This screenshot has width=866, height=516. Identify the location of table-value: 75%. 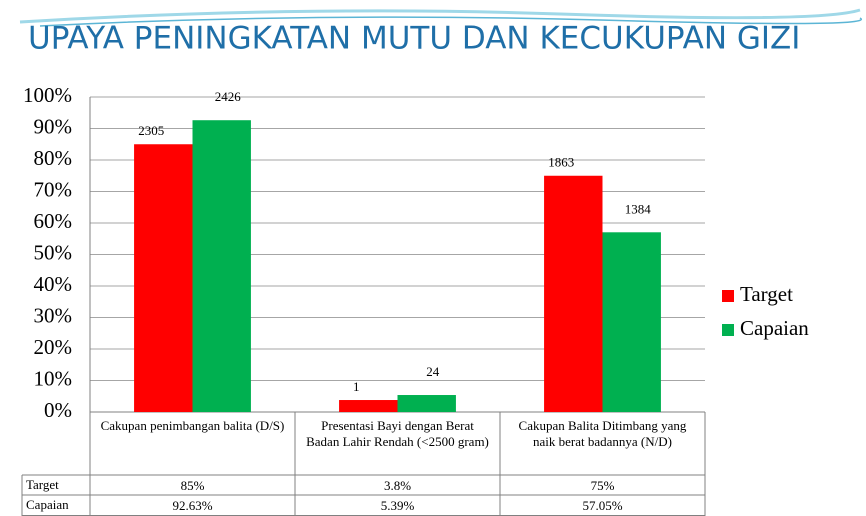
(602, 485).